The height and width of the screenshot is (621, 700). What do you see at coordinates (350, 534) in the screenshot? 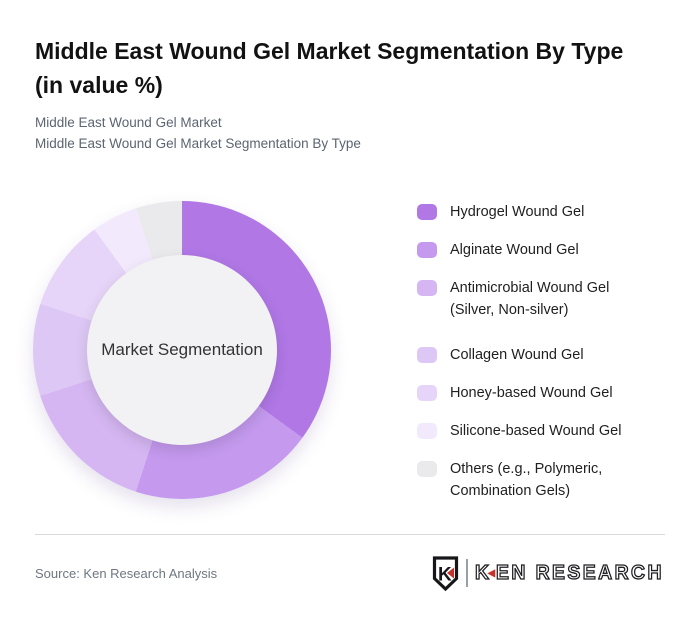
I see `footer-divider` at bounding box center [350, 534].